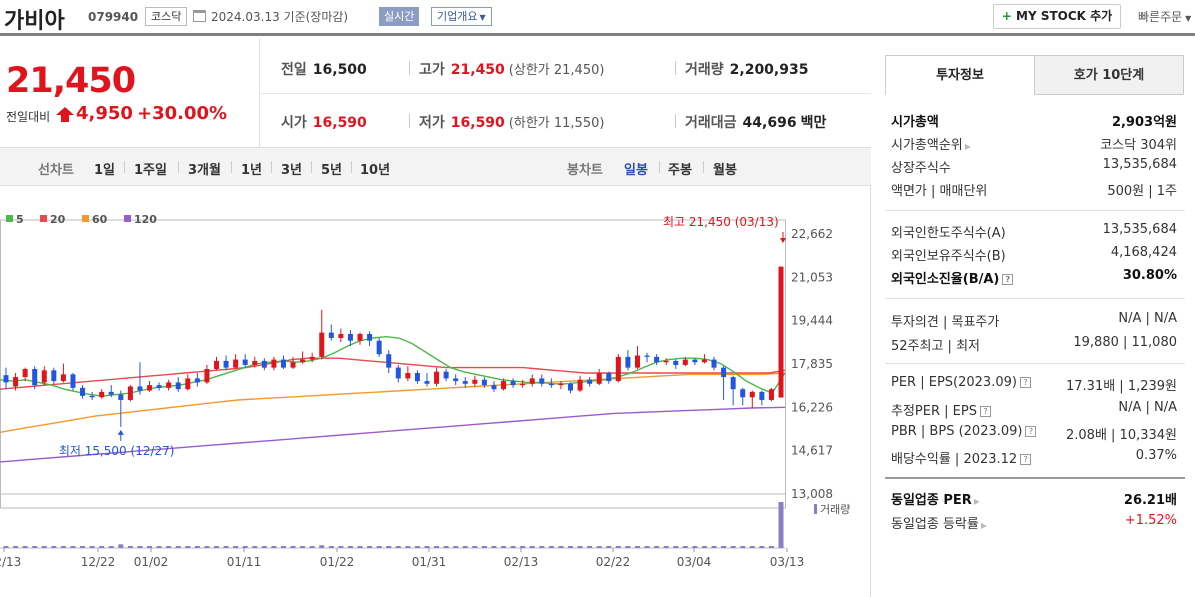  Describe the element at coordinates (960, 75) in the screenshot. I see `tab-invest-info: 투자정보` at that location.